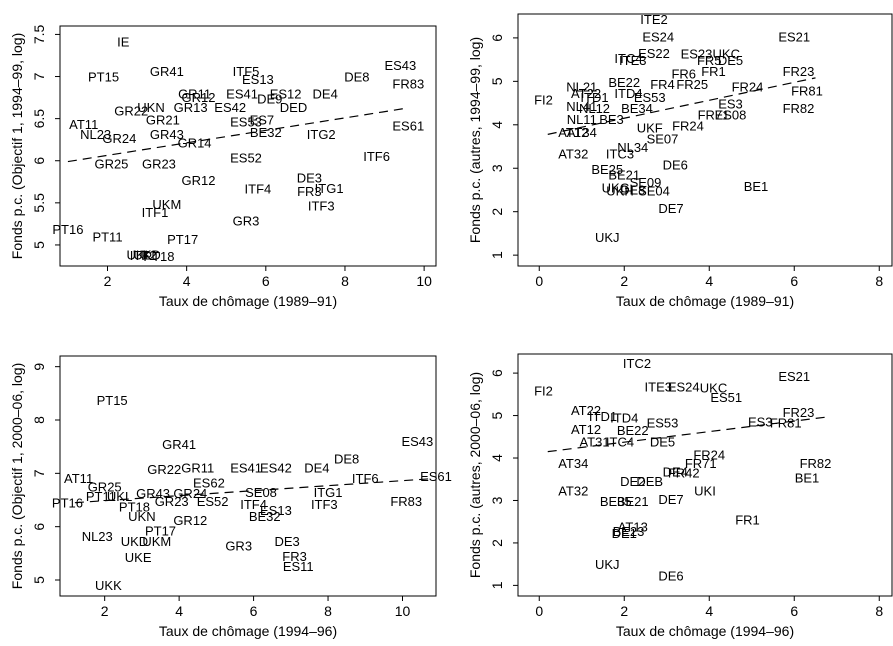 The width and height of the screenshot is (893, 646). I want to click on point-label: IE, so click(123, 41).